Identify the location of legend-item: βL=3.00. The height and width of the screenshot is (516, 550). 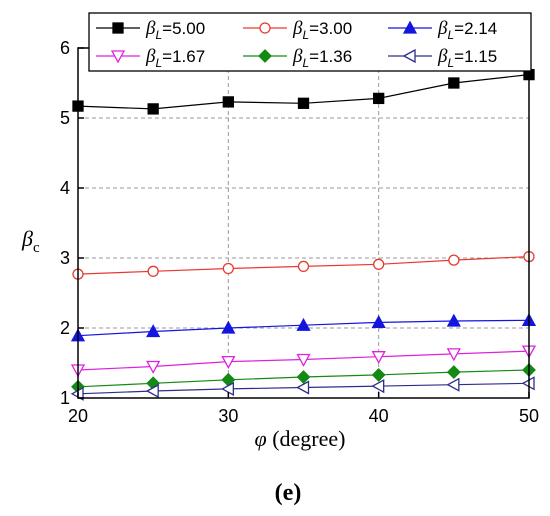
(297, 30).